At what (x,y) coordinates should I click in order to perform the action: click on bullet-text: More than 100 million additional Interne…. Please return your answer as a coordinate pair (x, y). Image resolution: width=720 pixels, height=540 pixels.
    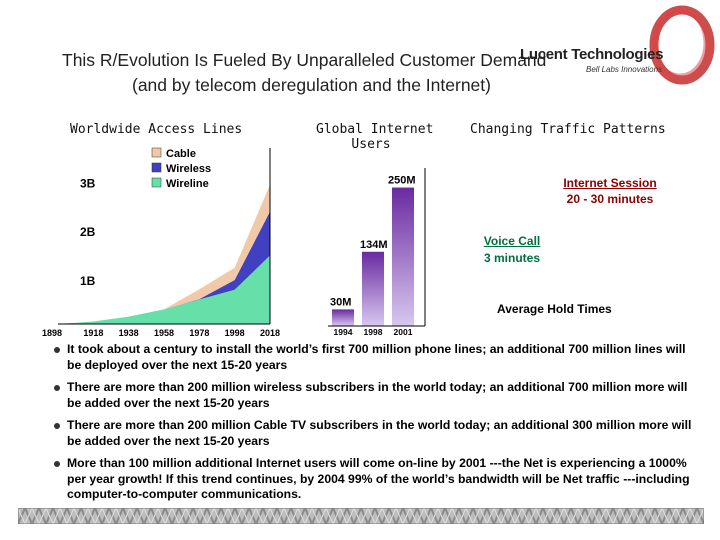
    Looking at the image, I should click on (378, 478).